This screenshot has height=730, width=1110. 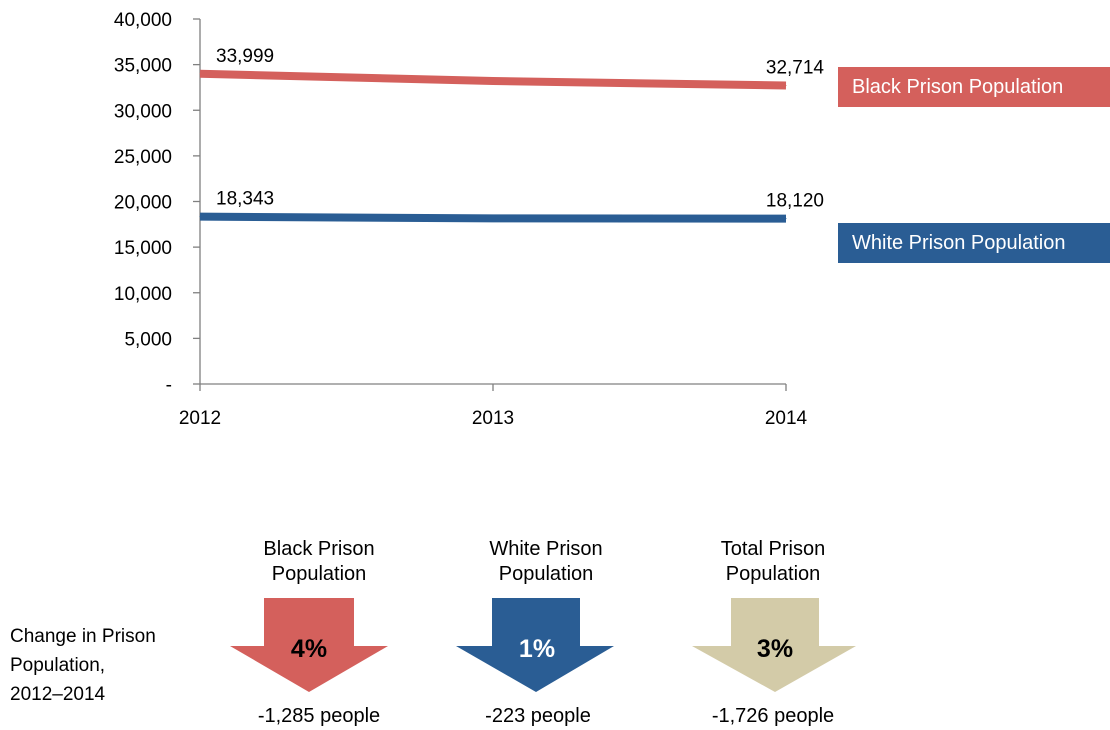 What do you see at coordinates (148, 339) in the screenshot?
I see `y-tick-label: 5,000` at bounding box center [148, 339].